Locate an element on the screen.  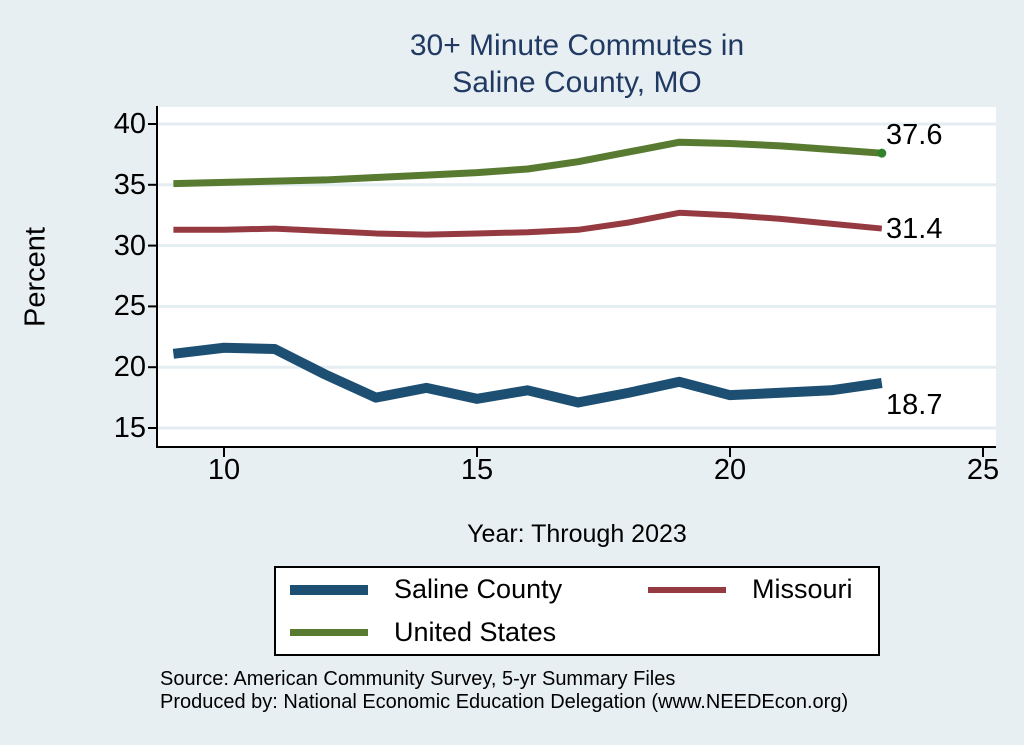
legend-label-saline-county: Saline County is located at coordinates (478, 589).